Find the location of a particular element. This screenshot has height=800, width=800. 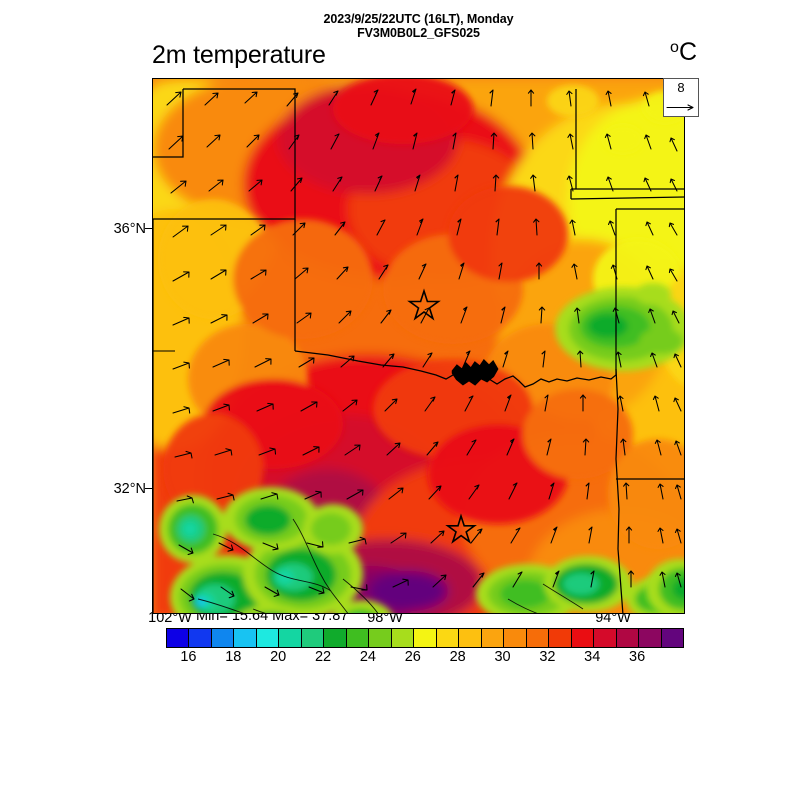

colorbar-tick-32: 32 is located at coordinates (547, 657).